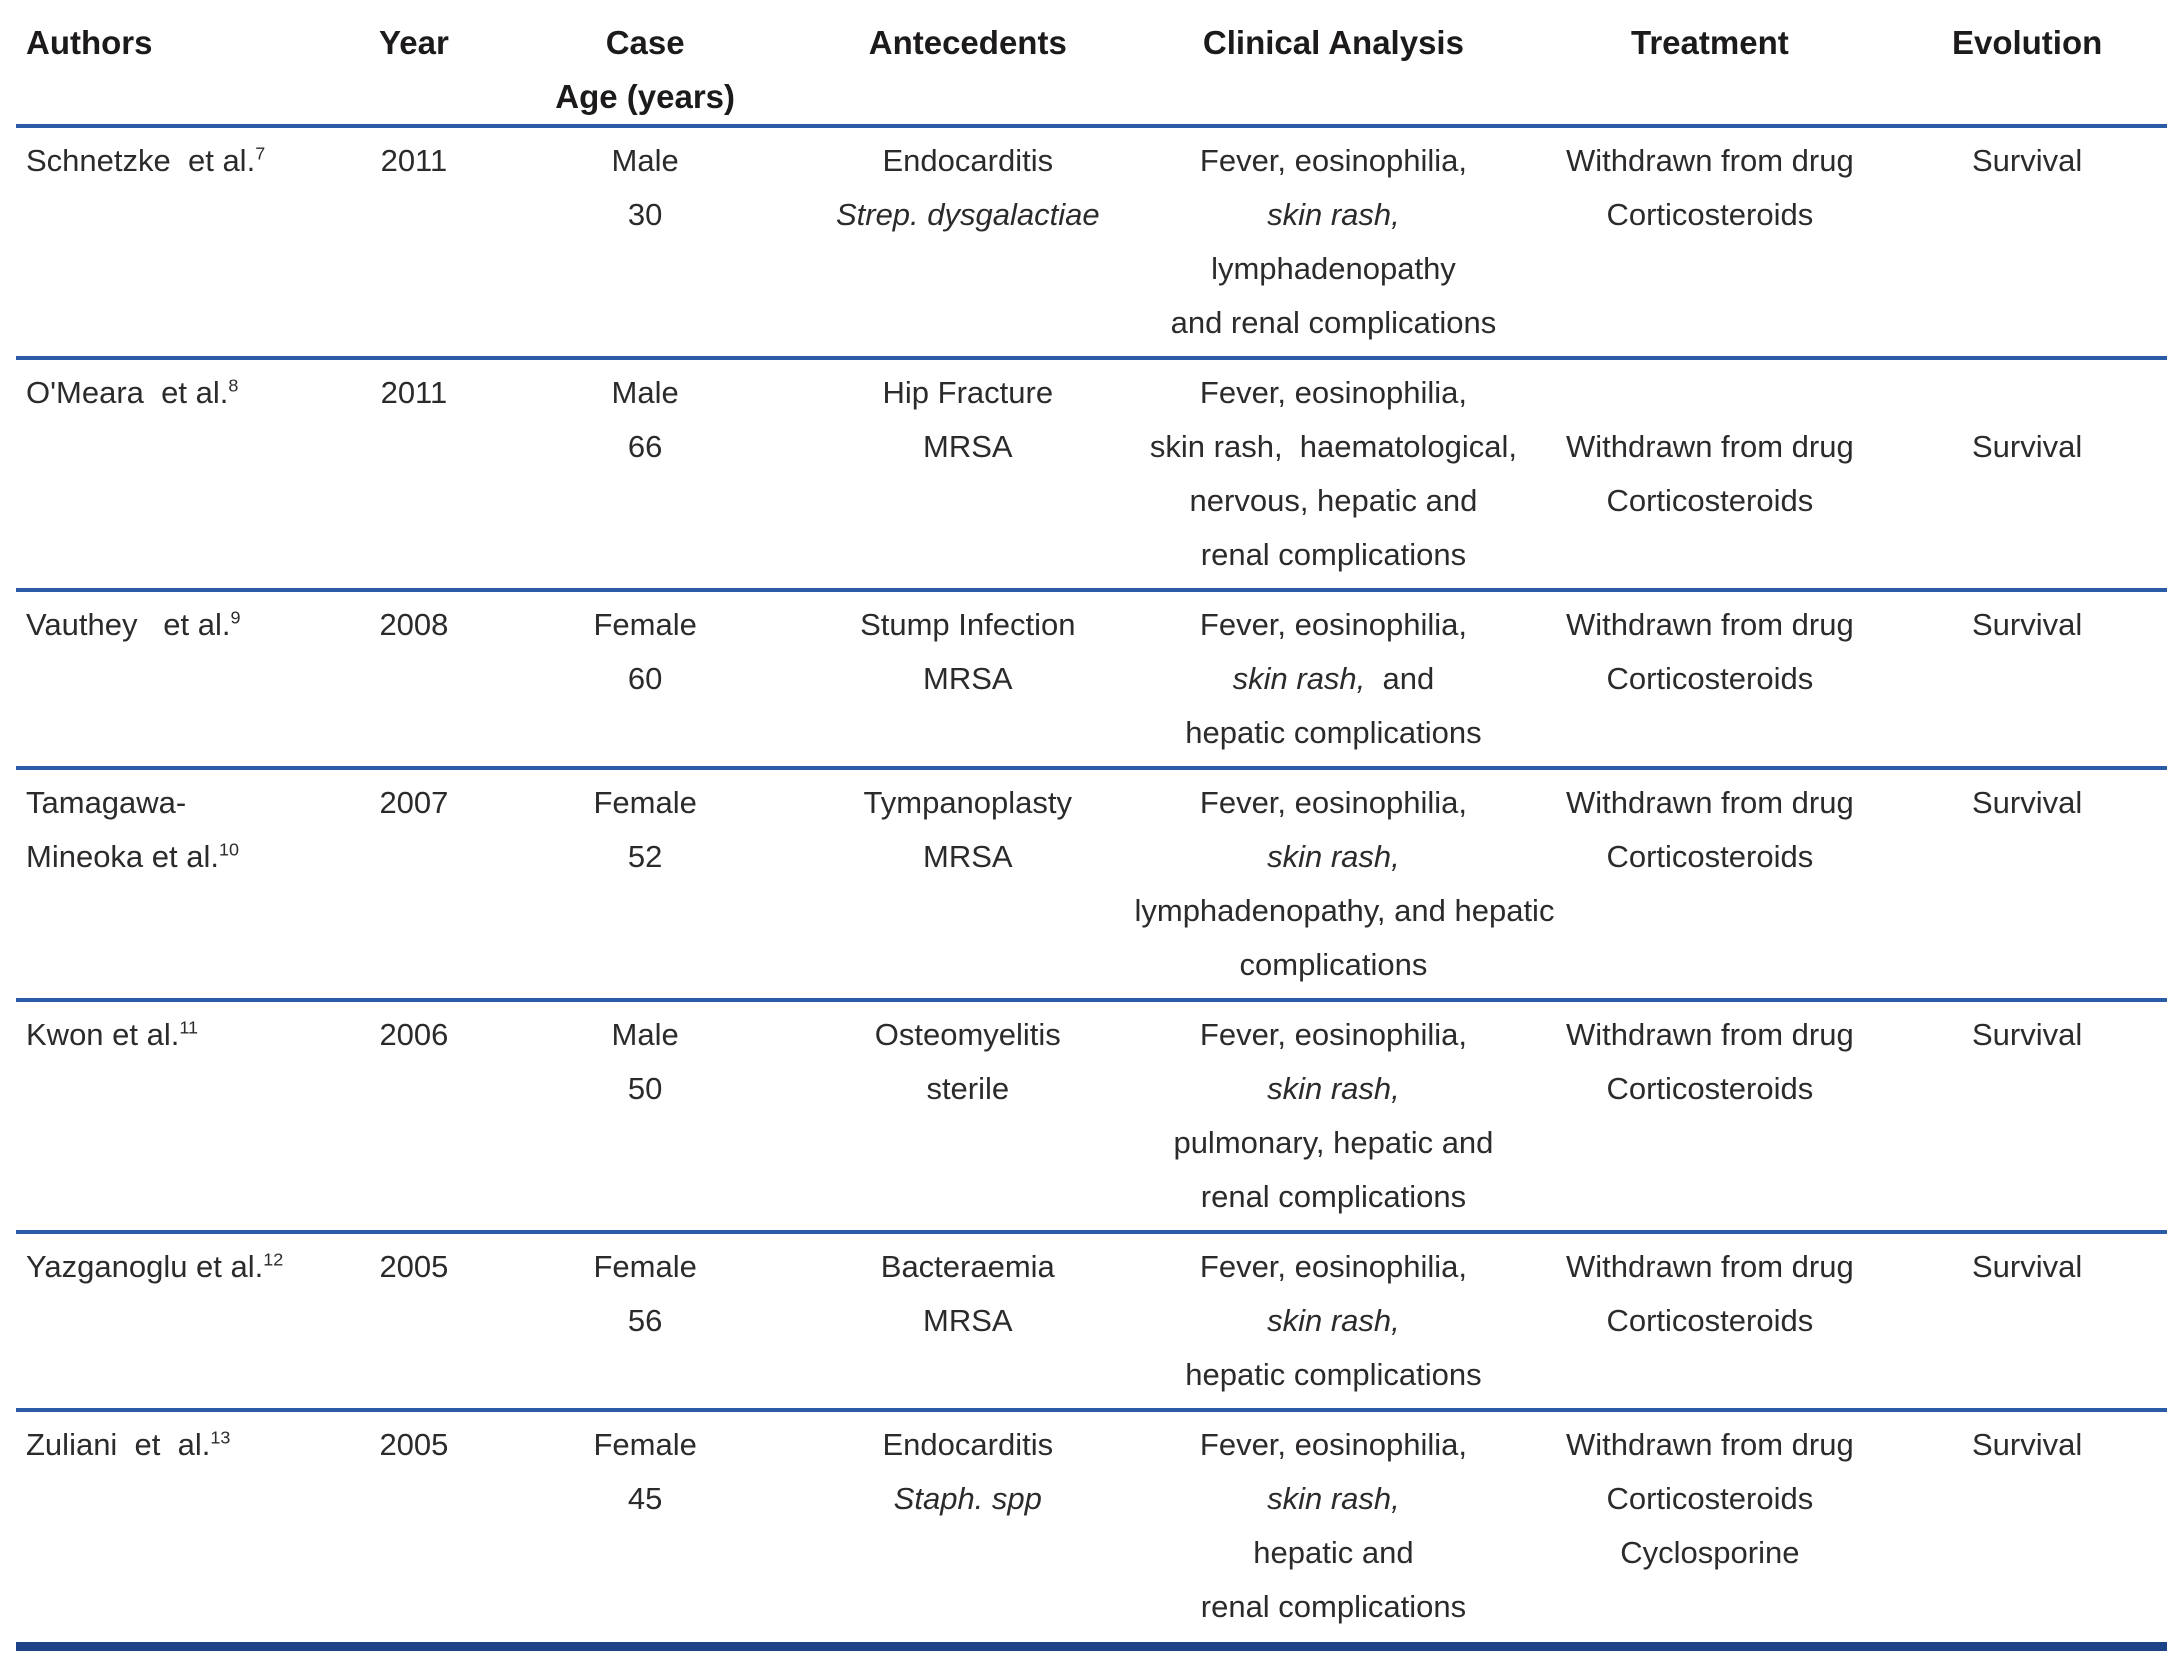 This screenshot has width=2183, height=1668. Describe the element at coordinates (967, 857) in the screenshot. I see `text-line: MRSA` at that location.